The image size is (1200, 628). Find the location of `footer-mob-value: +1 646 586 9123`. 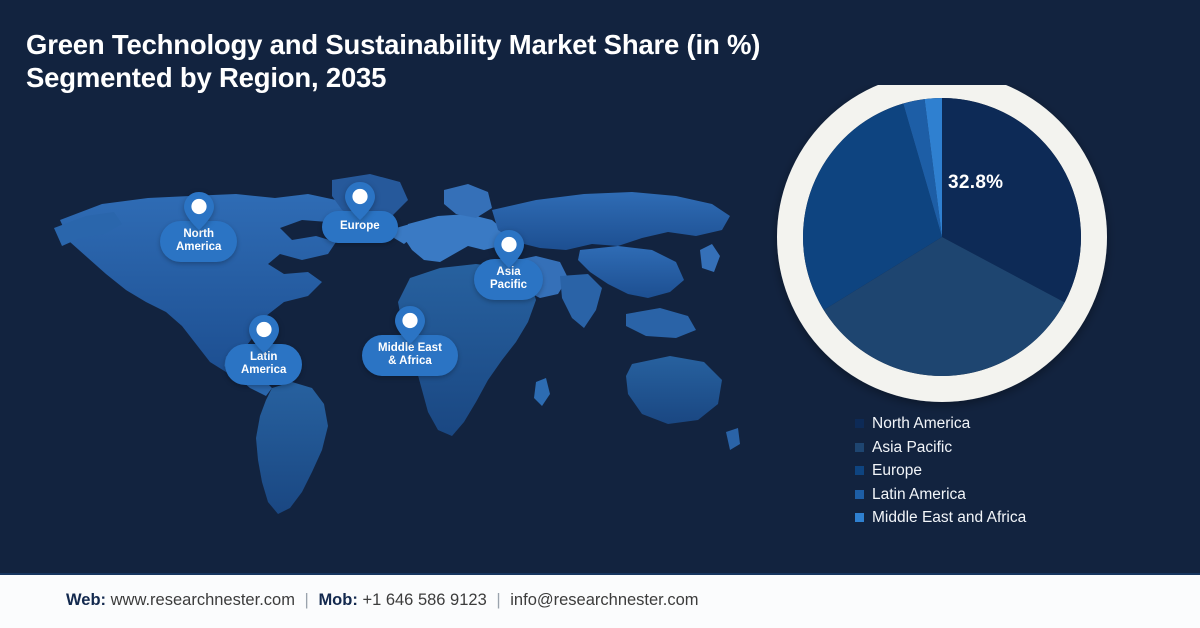

footer-mob-value: +1 646 586 9123 is located at coordinates (424, 600).